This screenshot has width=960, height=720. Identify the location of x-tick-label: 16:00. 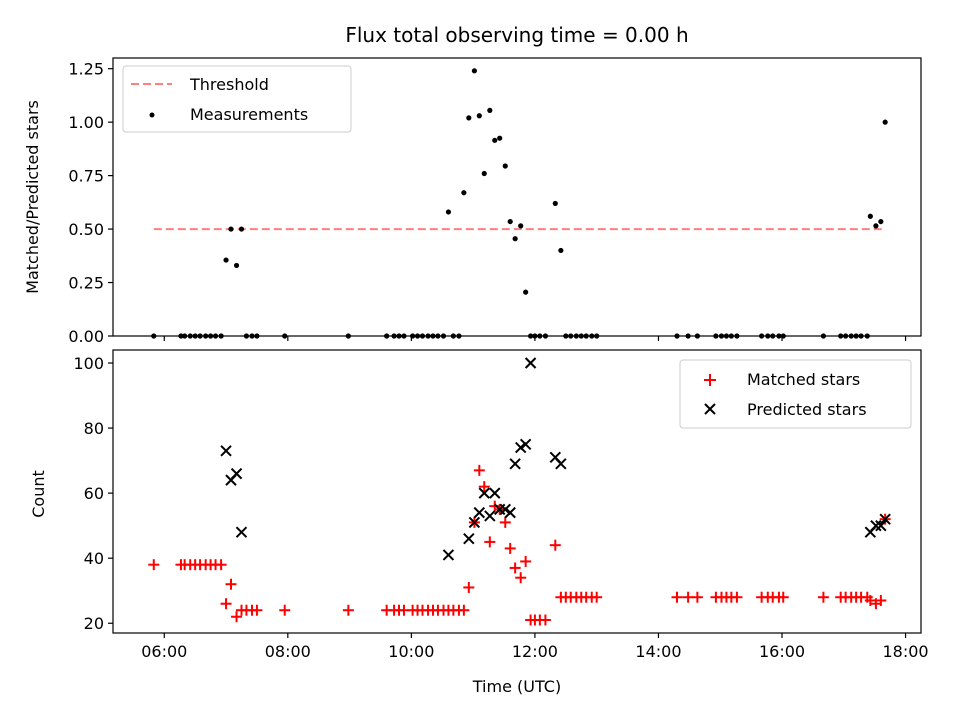
(782, 651).